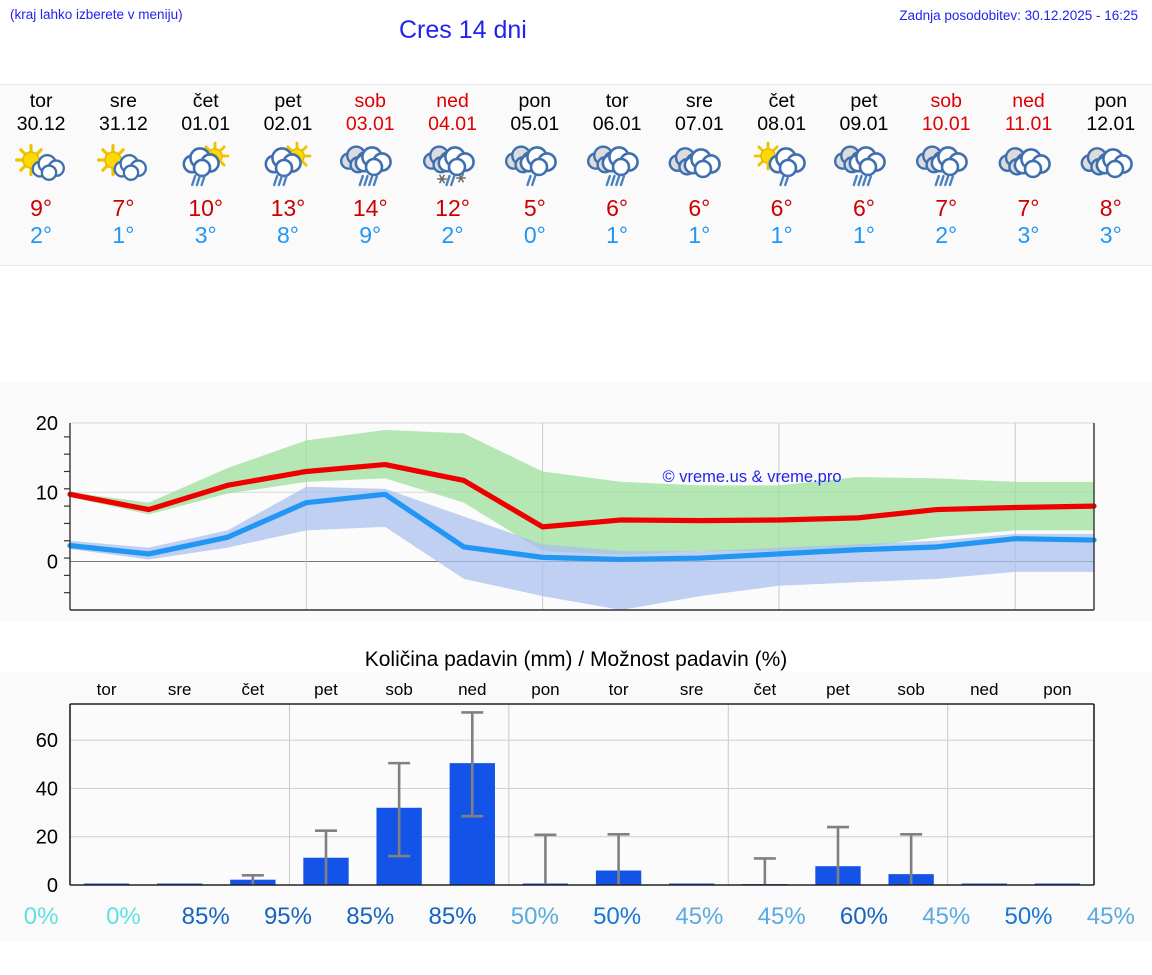 The height and width of the screenshot is (975, 1152). What do you see at coordinates (47, 741) in the screenshot?
I see `precip-y-tick: 60` at bounding box center [47, 741].